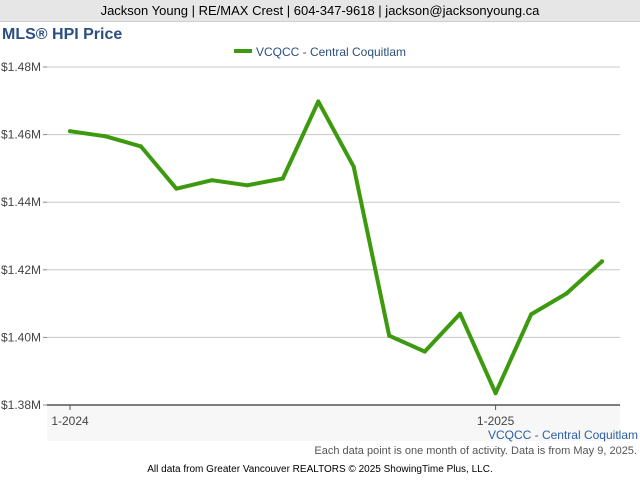 Image resolution: width=640 pixels, height=480 pixels. What do you see at coordinates (242, 50) in the screenshot?
I see `legend-swatch` at bounding box center [242, 50].